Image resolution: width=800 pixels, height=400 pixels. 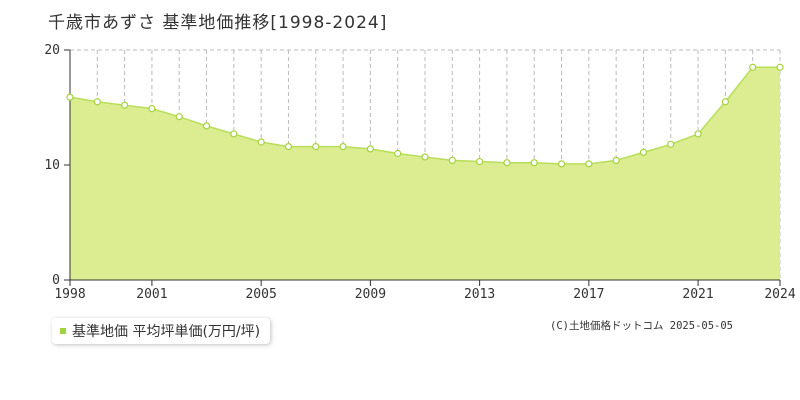 What do you see at coordinates (52, 50) in the screenshot?
I see `y-tick-label: 20` at bounding box center [52, 50].